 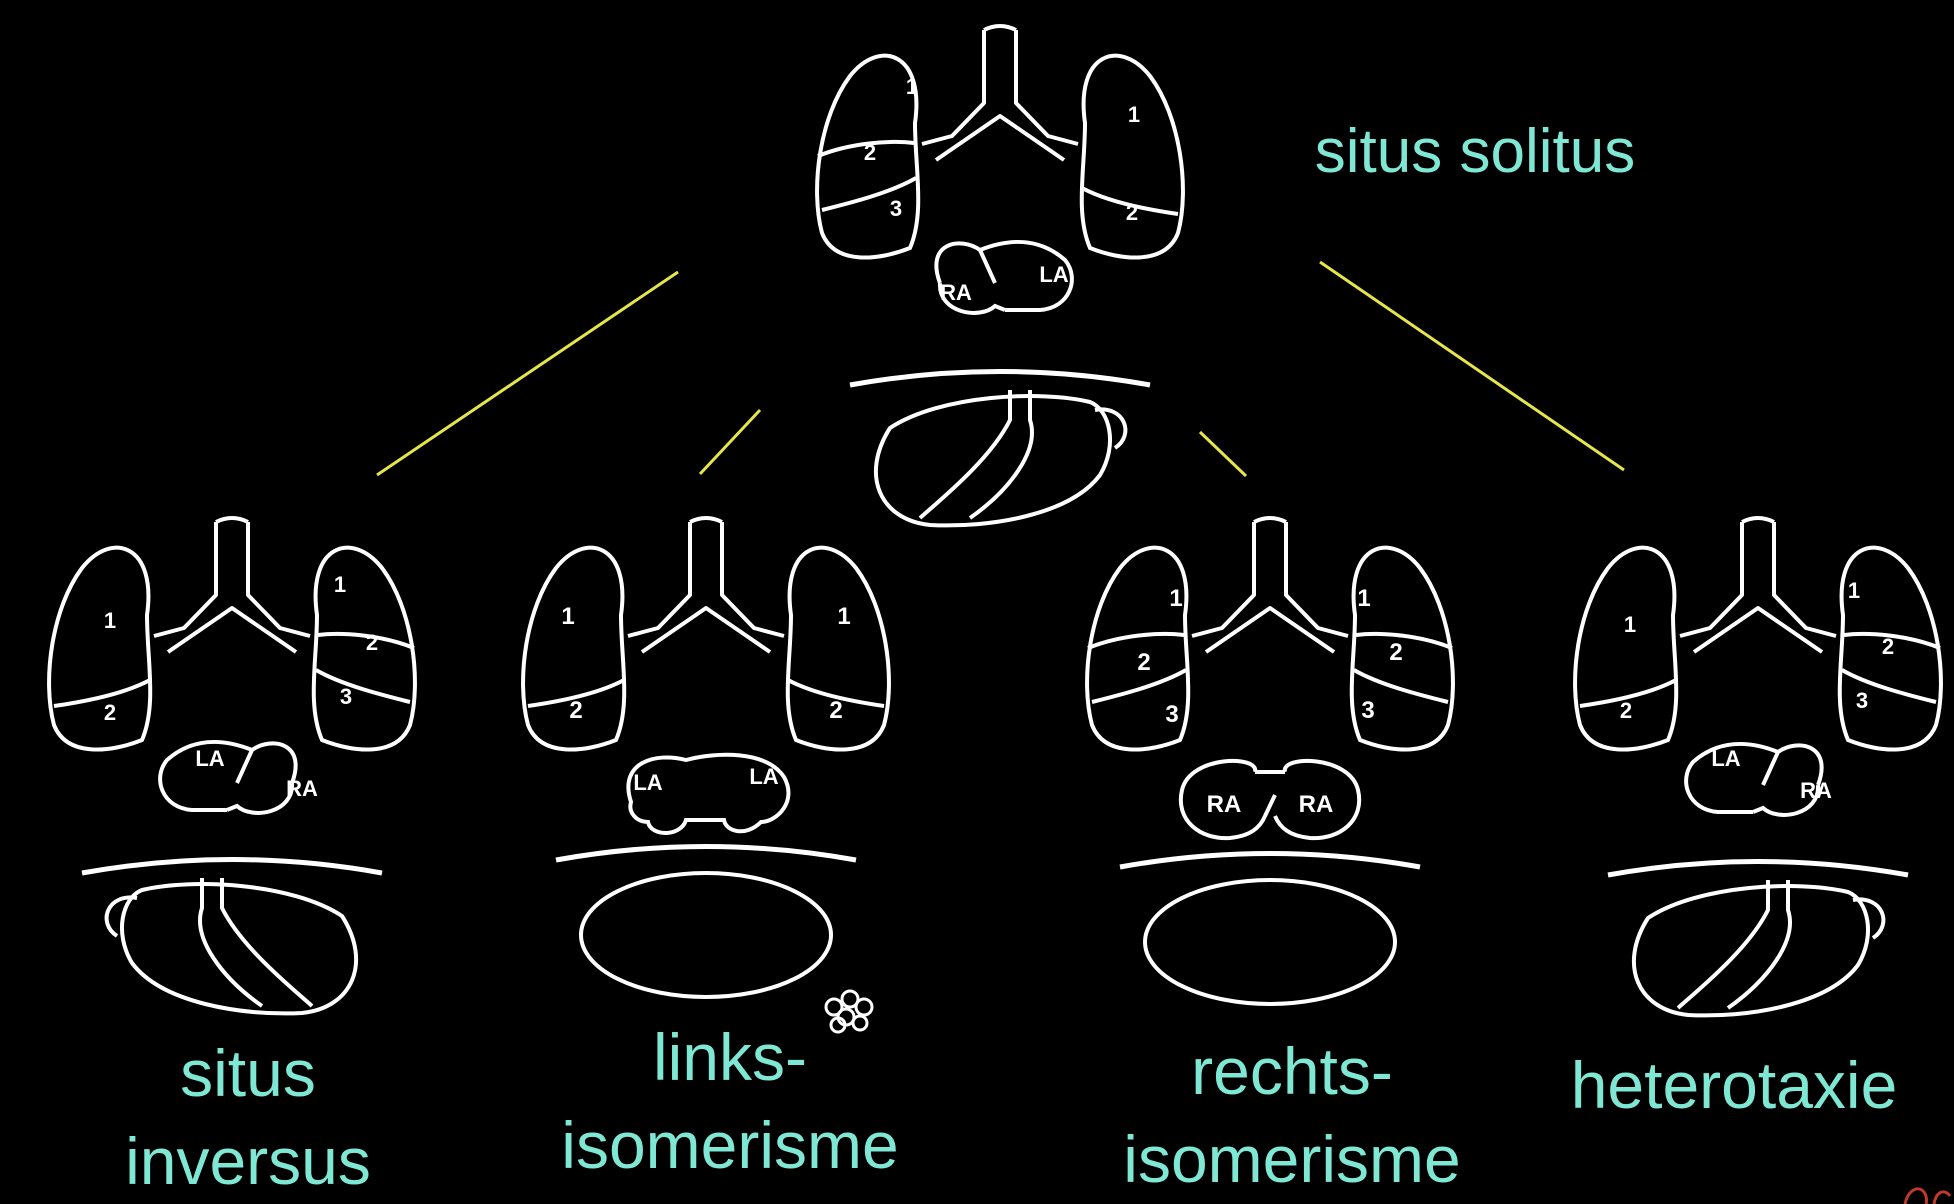 What do you see at coordinates (527, 373) in the screenshot?
I see `connector-line-inversus` at bounding box center [527, 373].